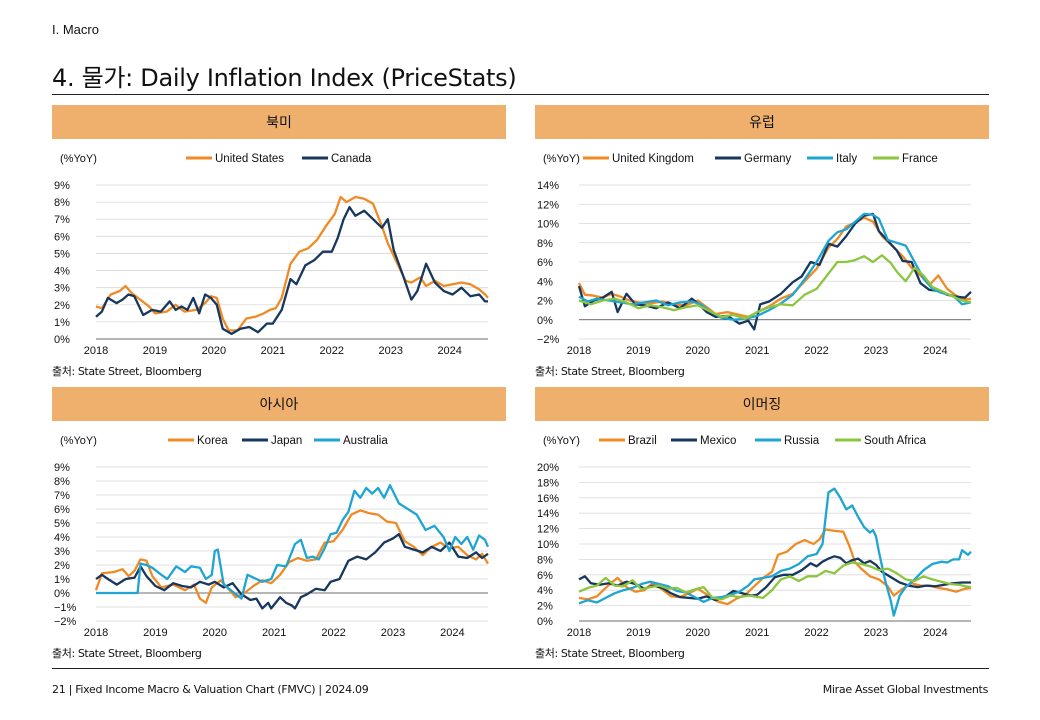 The height and width of the screenshot is (720, 1040). I want to click on legend-label: Korea, so click(212, 441).